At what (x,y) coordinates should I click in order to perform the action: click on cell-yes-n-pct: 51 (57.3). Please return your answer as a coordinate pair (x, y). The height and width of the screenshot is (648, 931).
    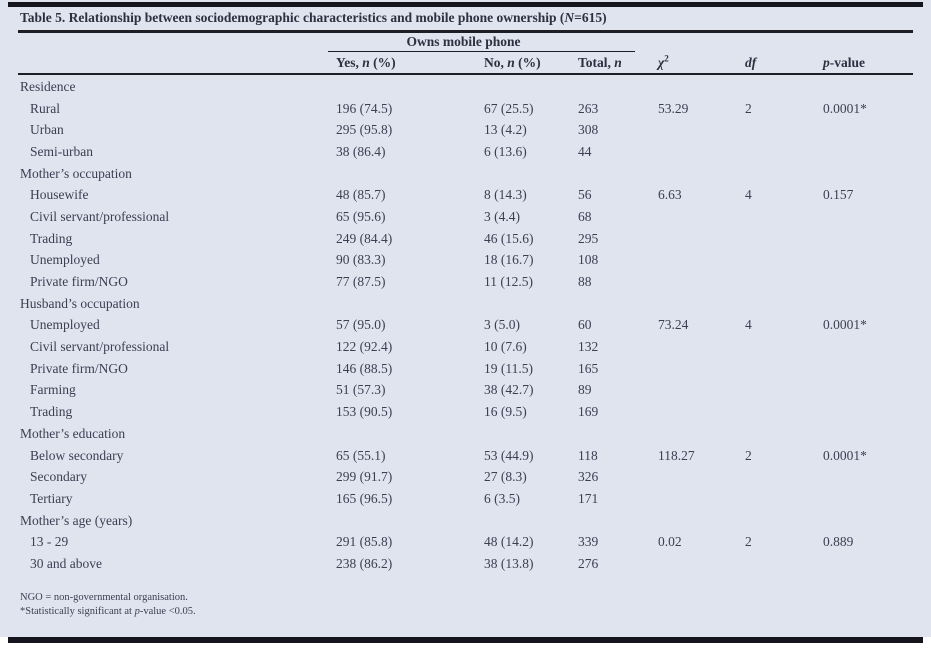
    Looking at the image, I should click on (361, 390).